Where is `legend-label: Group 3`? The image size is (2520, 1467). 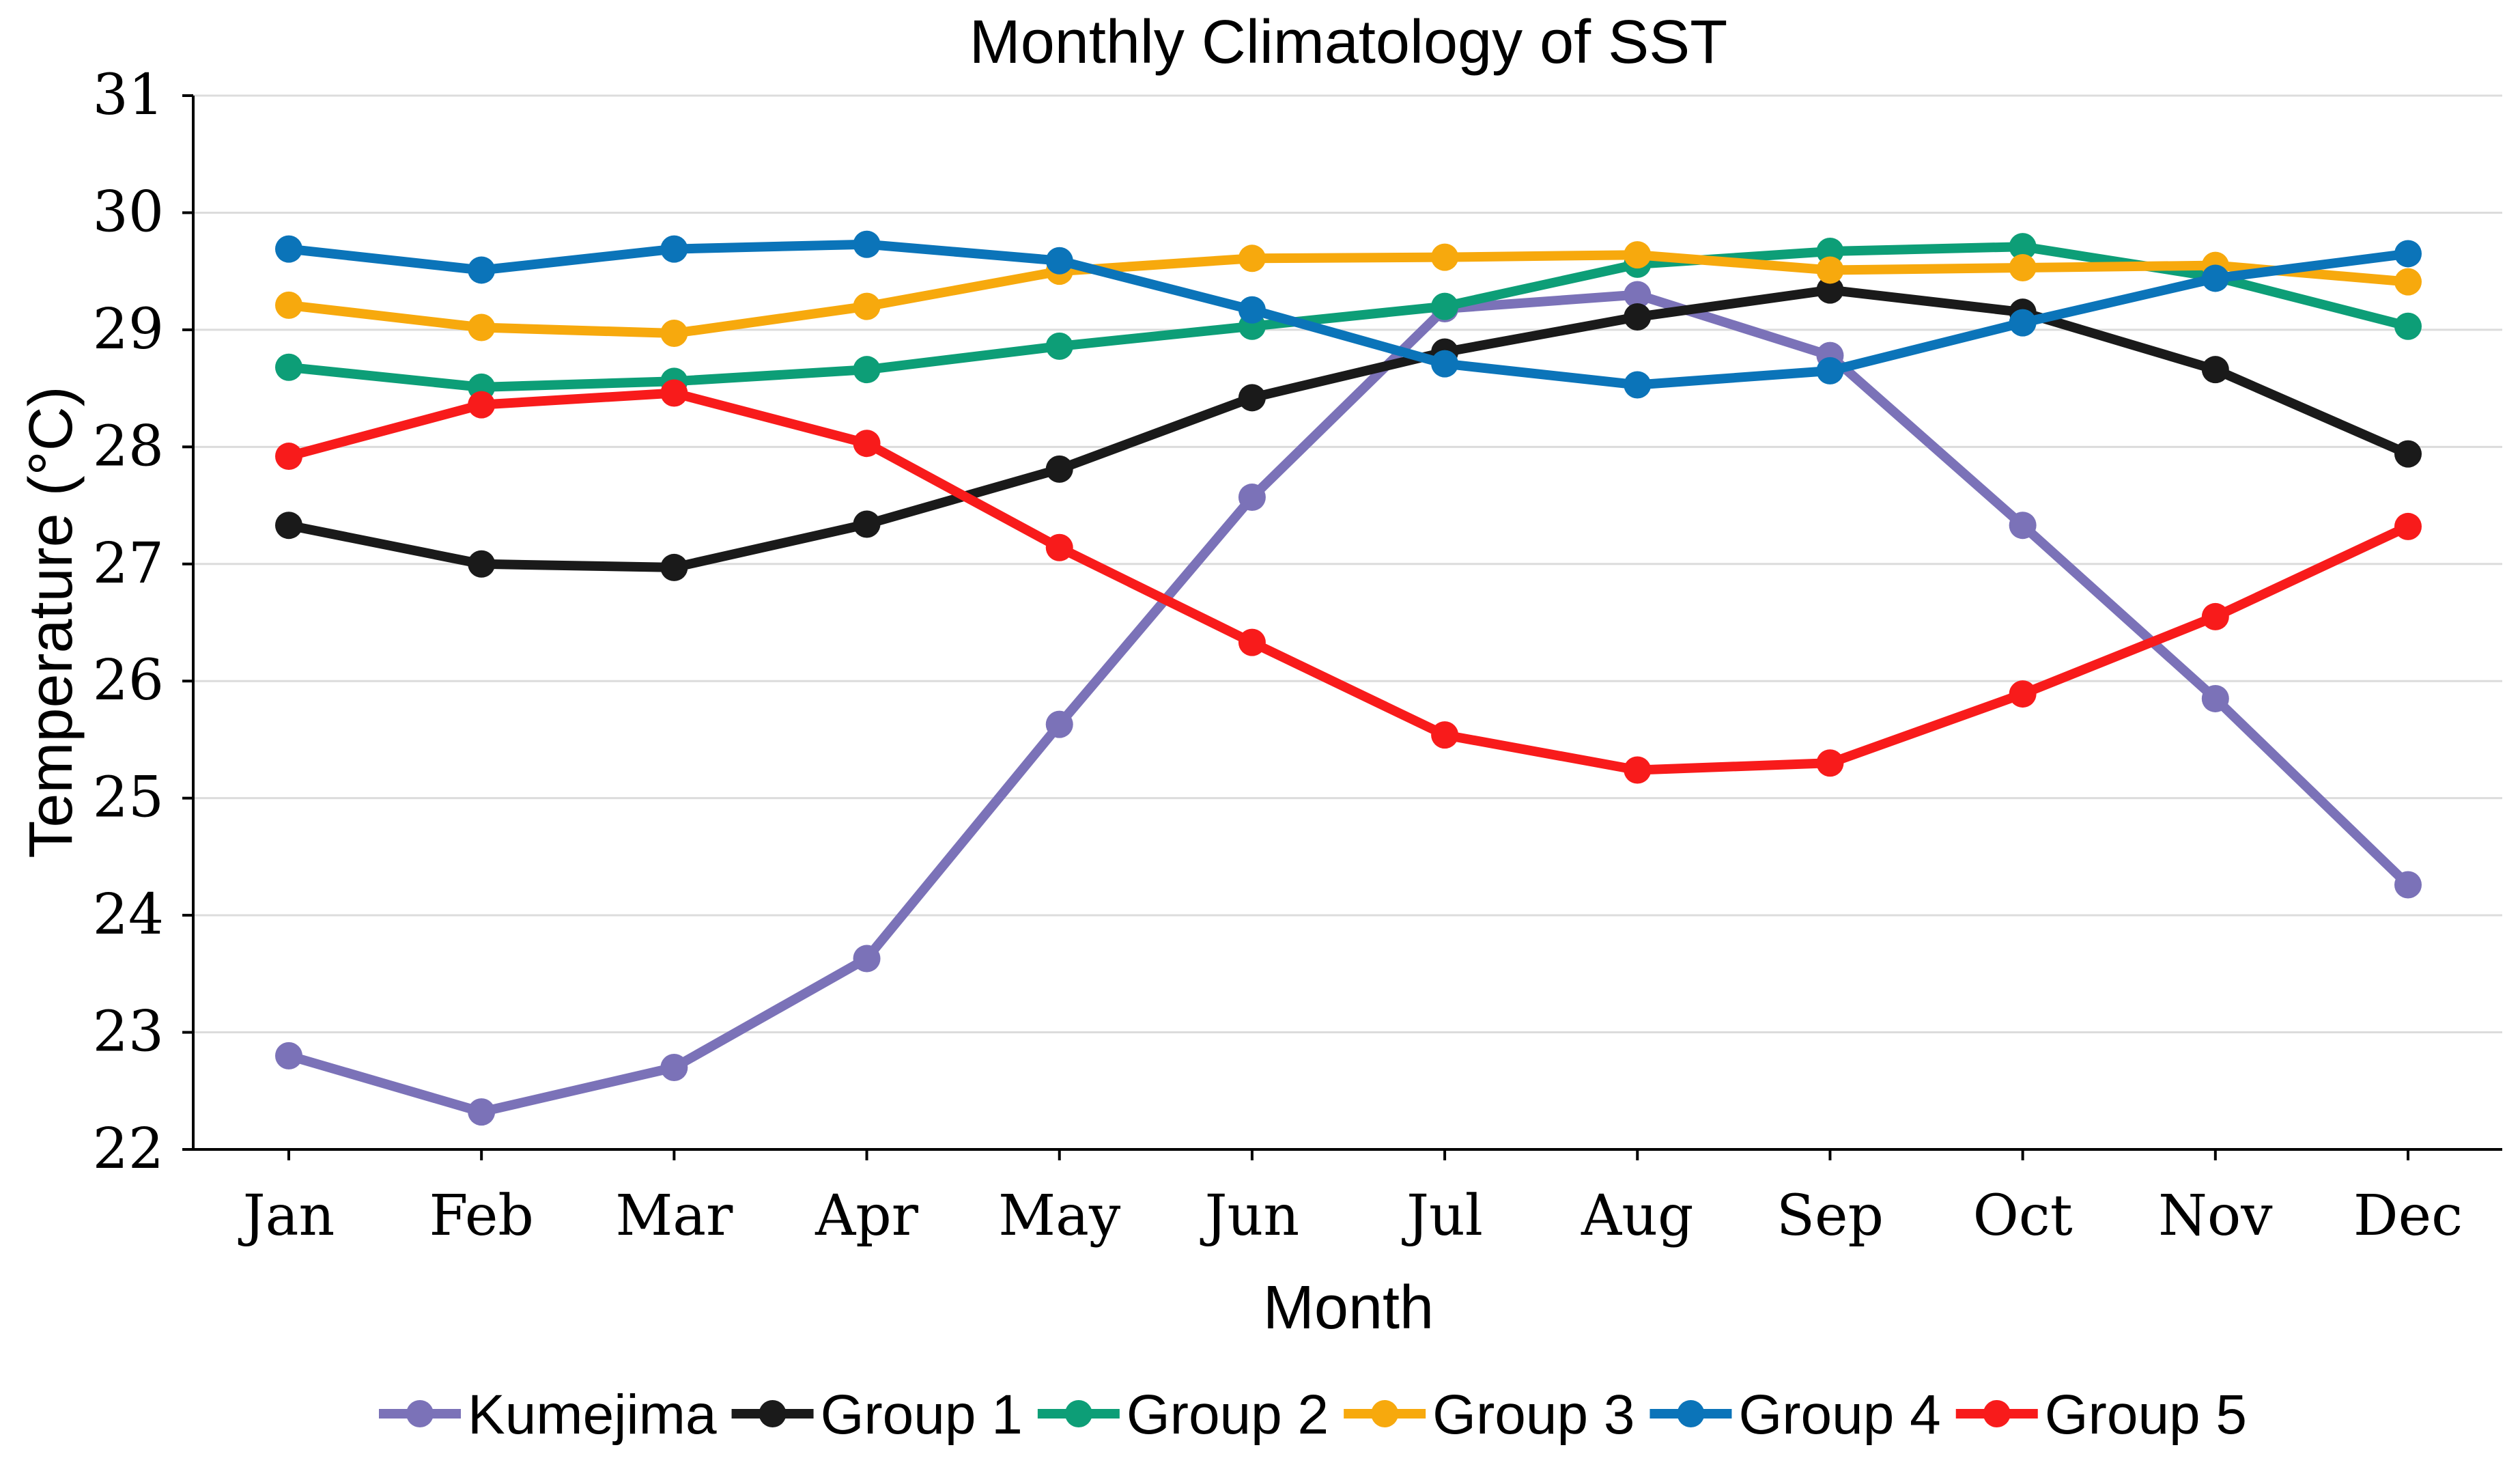
legend-label: Group 3 is located at coordinates (1533, 1415).